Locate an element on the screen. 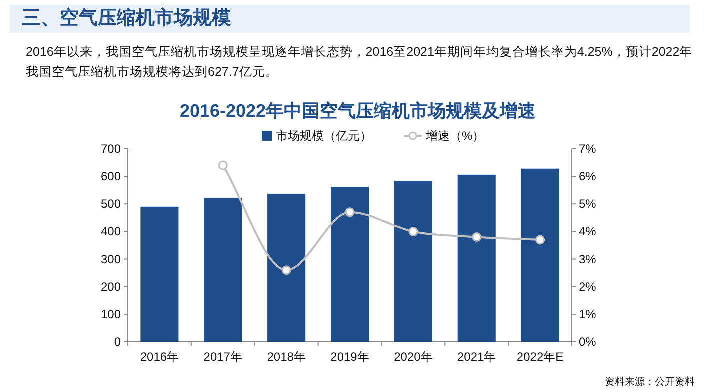 The width and height of the screenshot is (705, 392). y-tick-label: 400 is located at coordinates (111, 231).